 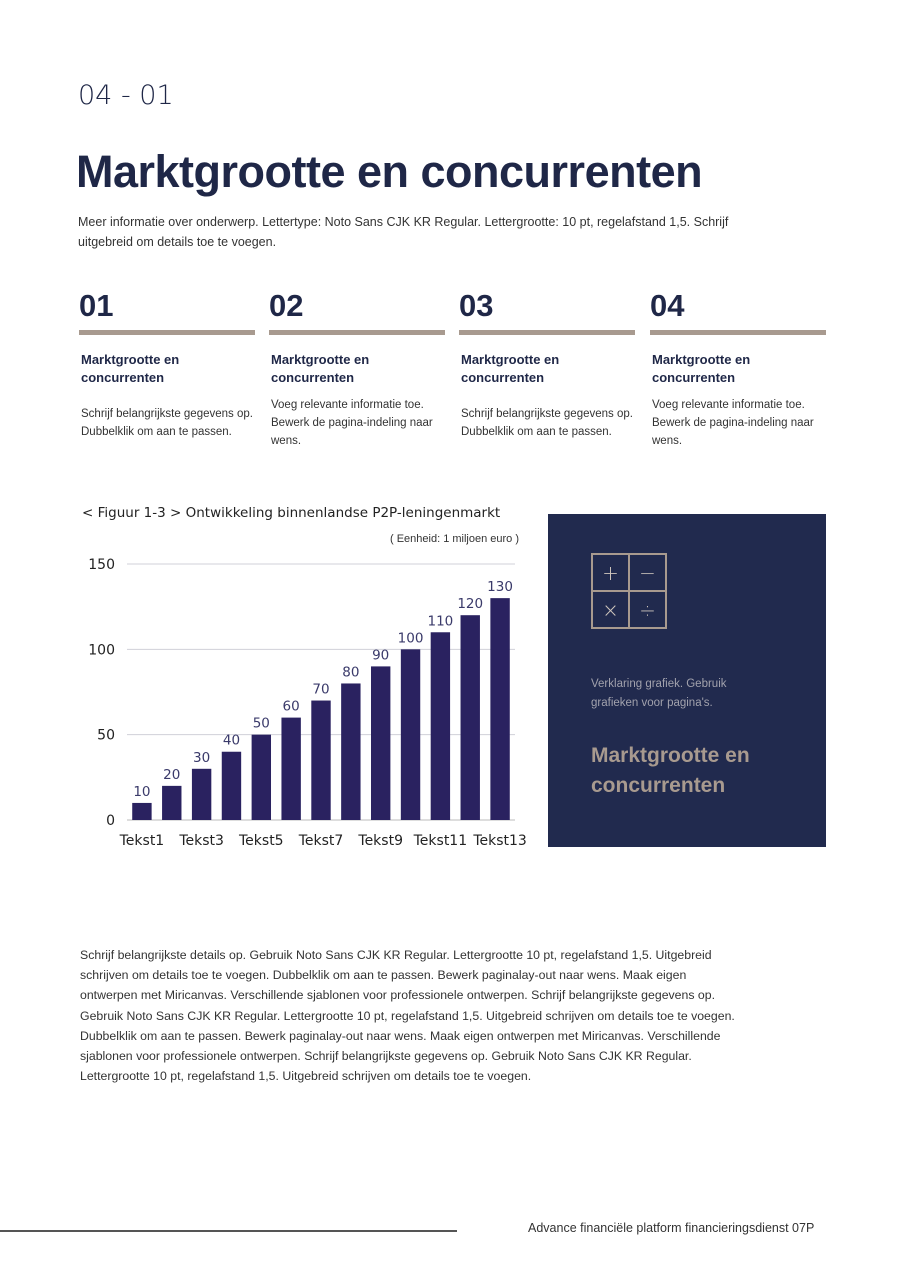 I want to click on footer-rule, so click(x=228, y=1231).